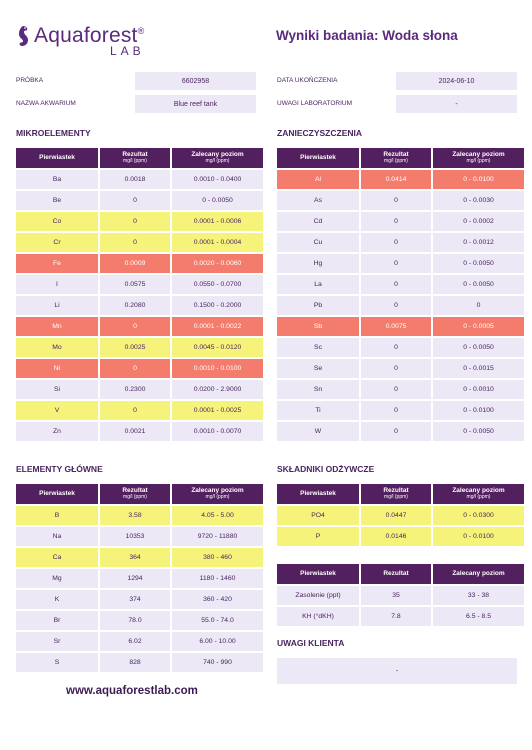 This screenshot has height=750, width=532. Describe the element at coordinates (318, 200) in the screenshot. I see `cell-element: As` at that location.